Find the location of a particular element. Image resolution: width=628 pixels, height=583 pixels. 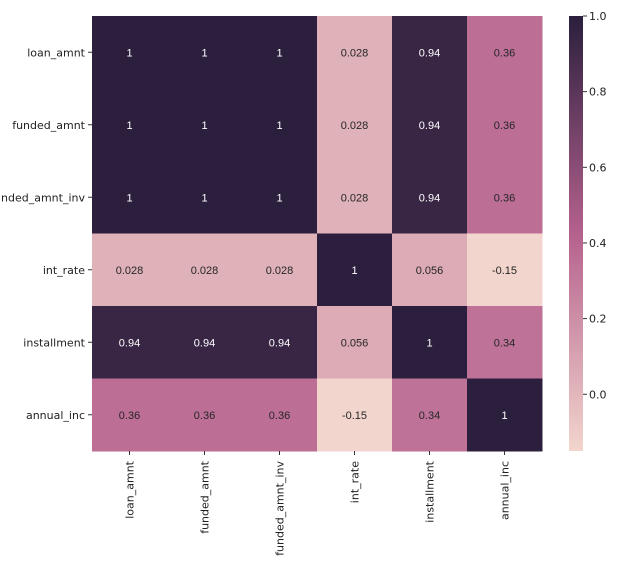

x-tick-label: int_rate is located at coordinates (355, 482).